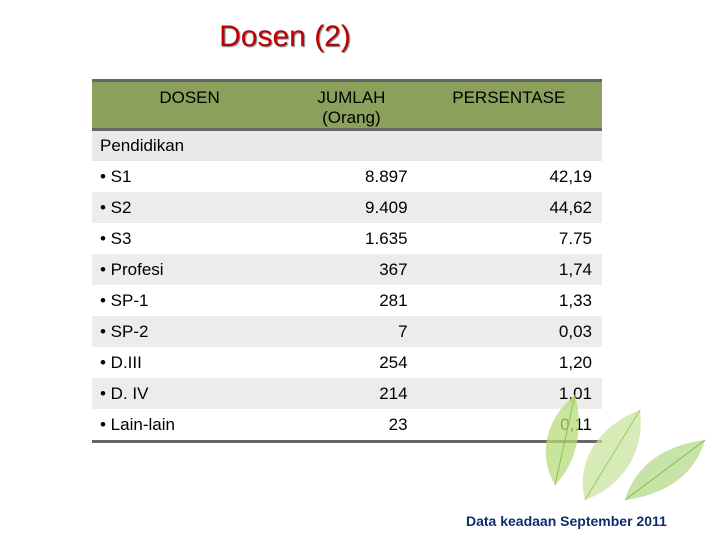 The width and height of the screenshot is (720, 540). What do you see at coordinates (121, 362) in the screenshot?
I see `row-label: • D.III` at bounding box center [121, 362].